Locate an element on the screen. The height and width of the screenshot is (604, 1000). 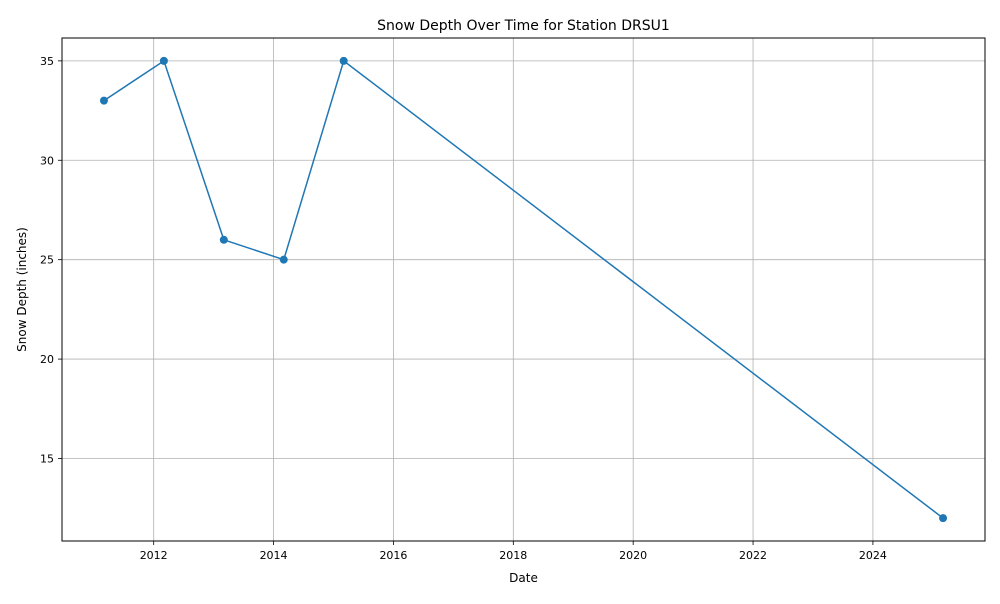
y-axis-label: Snow Depth (inches) is located at coordinates (22, 289).